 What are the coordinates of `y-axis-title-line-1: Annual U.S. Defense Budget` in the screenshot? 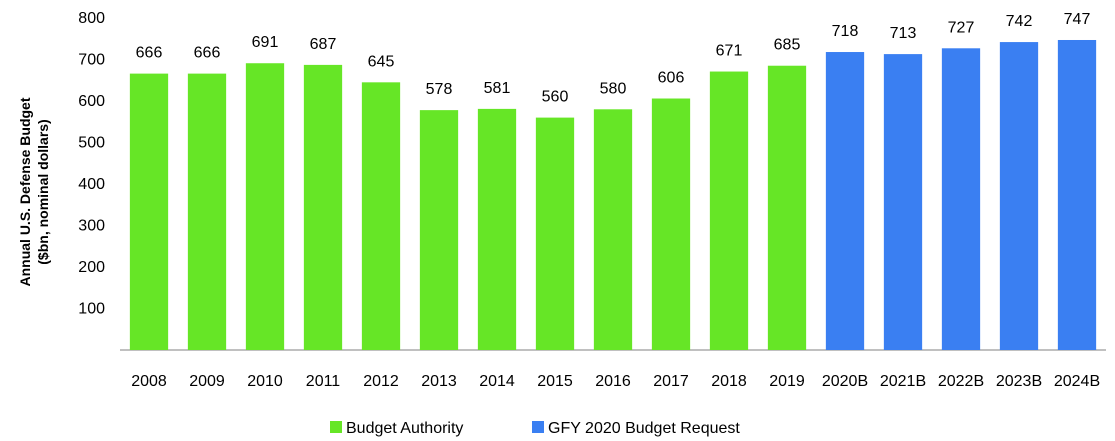 It's located at (25, 191).